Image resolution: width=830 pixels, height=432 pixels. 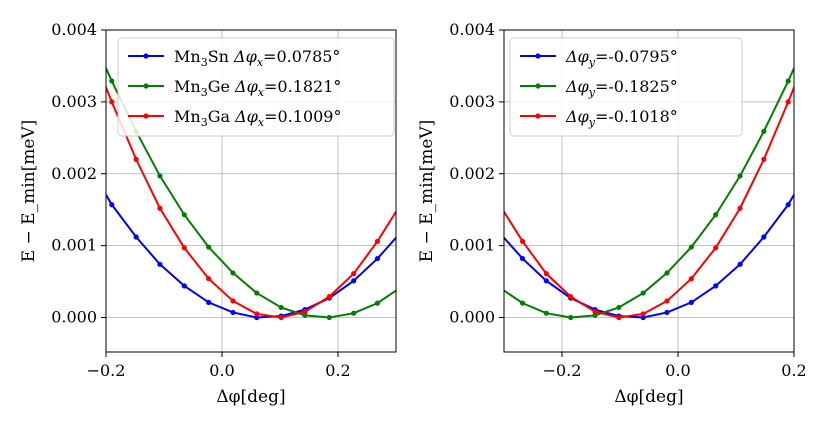 I want to click on y-tick-label: 0.002, so click(x=74, y=173).